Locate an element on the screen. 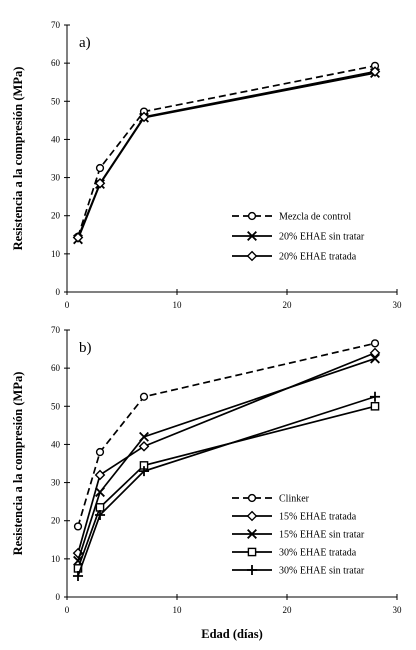  panel-b-legend-label-15pct-ehae-sin-tratar: 15% EHAE sin tratar is located at coordinates (322, 535).